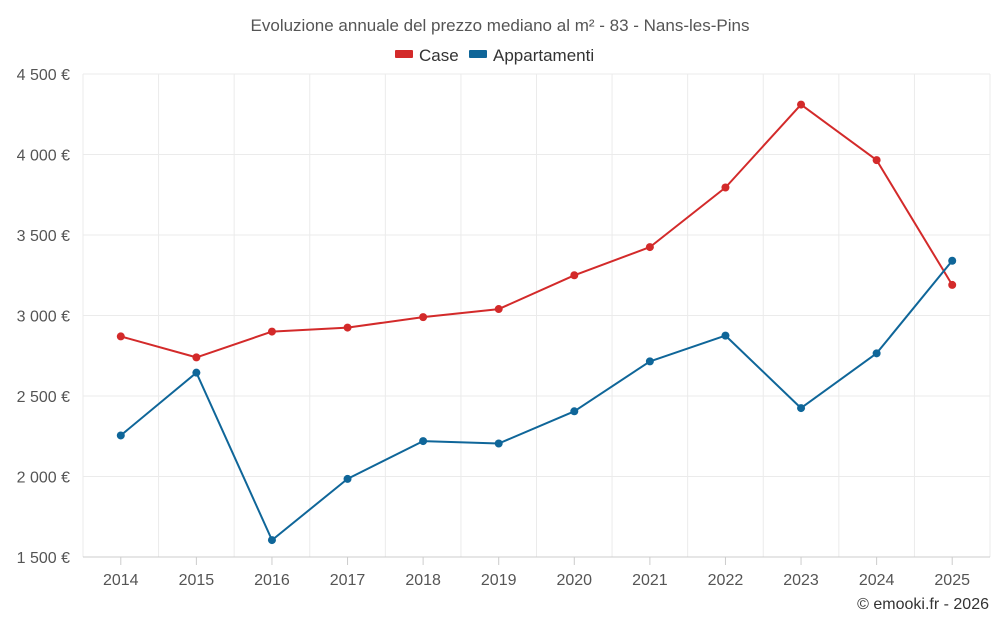 The height and width of the screenshot is (625, 1000). I want to click on x-tick-label: 2022, so click(726, 580).